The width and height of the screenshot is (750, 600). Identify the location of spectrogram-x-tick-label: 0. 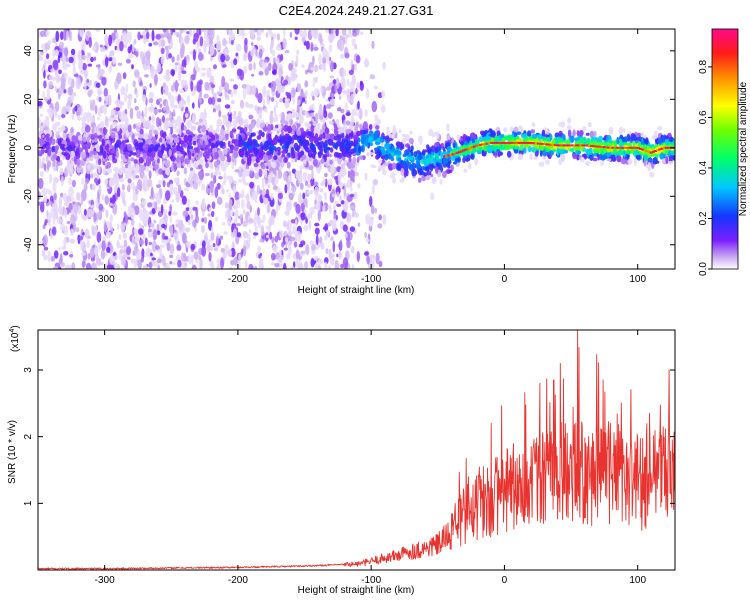
(505, 279).